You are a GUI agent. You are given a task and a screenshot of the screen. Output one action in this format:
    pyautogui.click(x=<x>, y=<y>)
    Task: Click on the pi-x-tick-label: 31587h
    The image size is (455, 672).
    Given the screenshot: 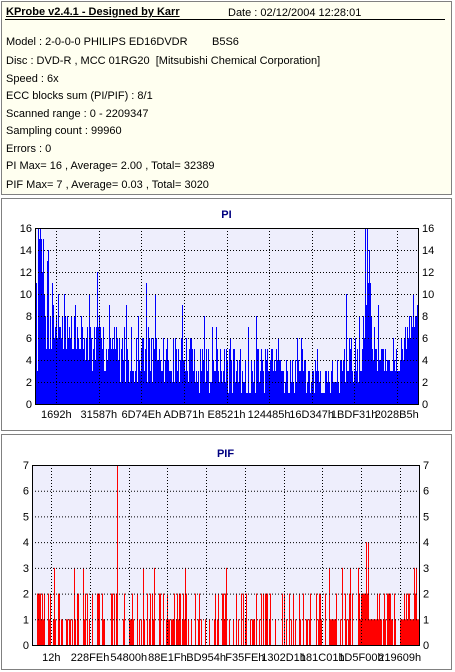 What is the action you would take?
    pyautogui.click(x=98, y=415)
    